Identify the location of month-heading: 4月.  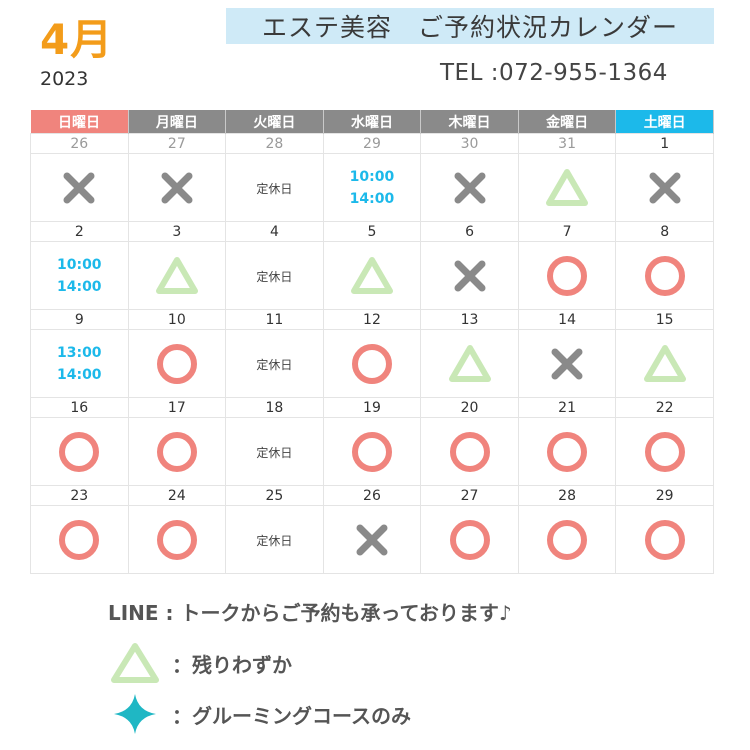
(77, 39).